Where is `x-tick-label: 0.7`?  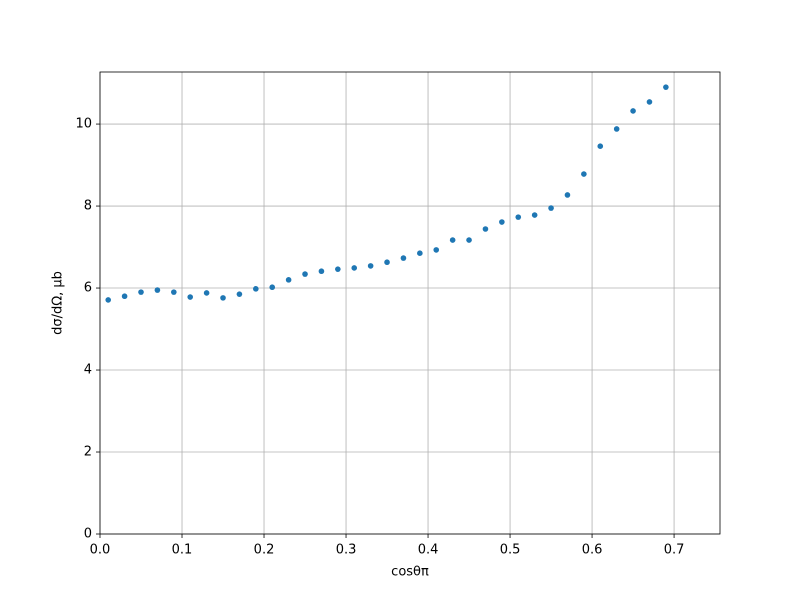 x-tick-label: 0.7 is located at coordinates (674, 550).